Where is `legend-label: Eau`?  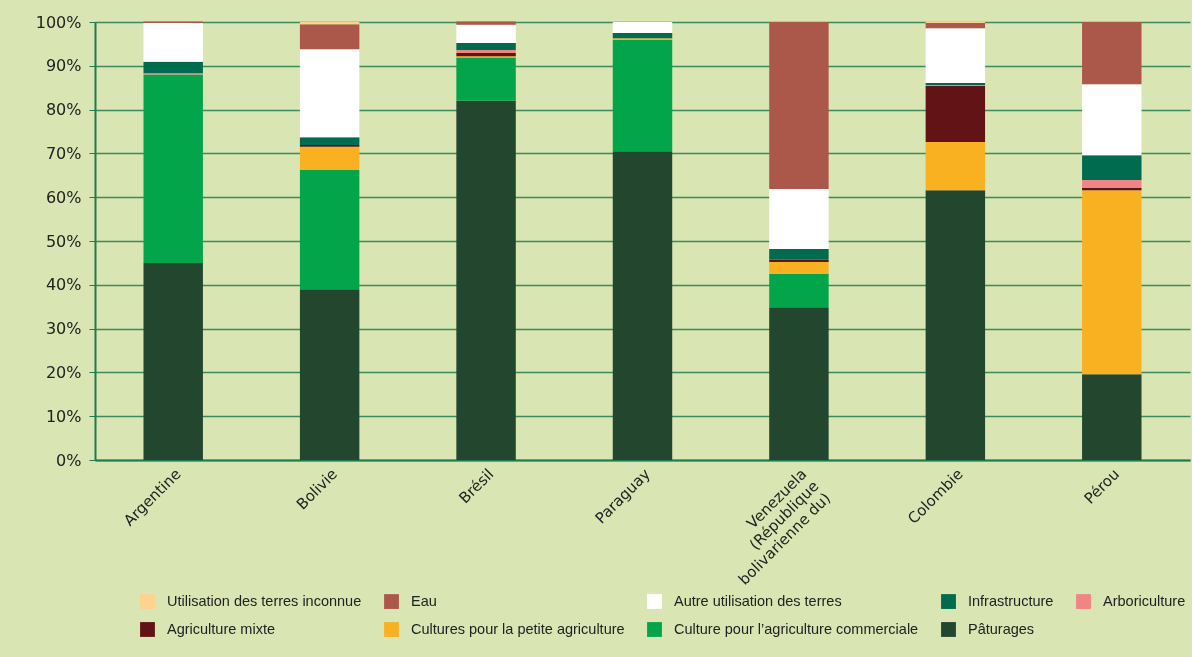 legend-label: Eau is located at coordinates (424, 600).